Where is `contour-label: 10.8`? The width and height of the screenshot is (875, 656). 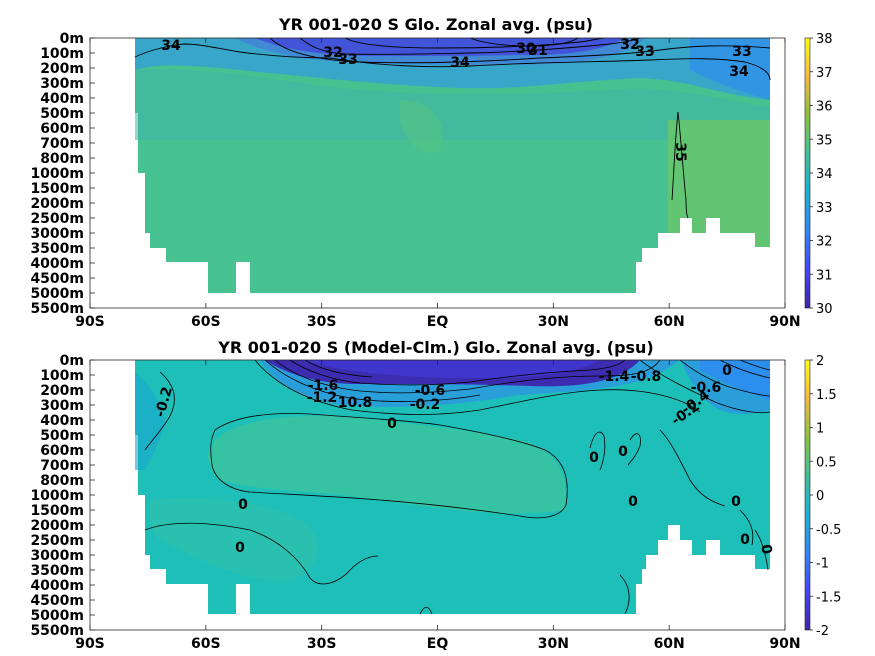 contour-label: 10.8 is located at coordinates (355, 403).